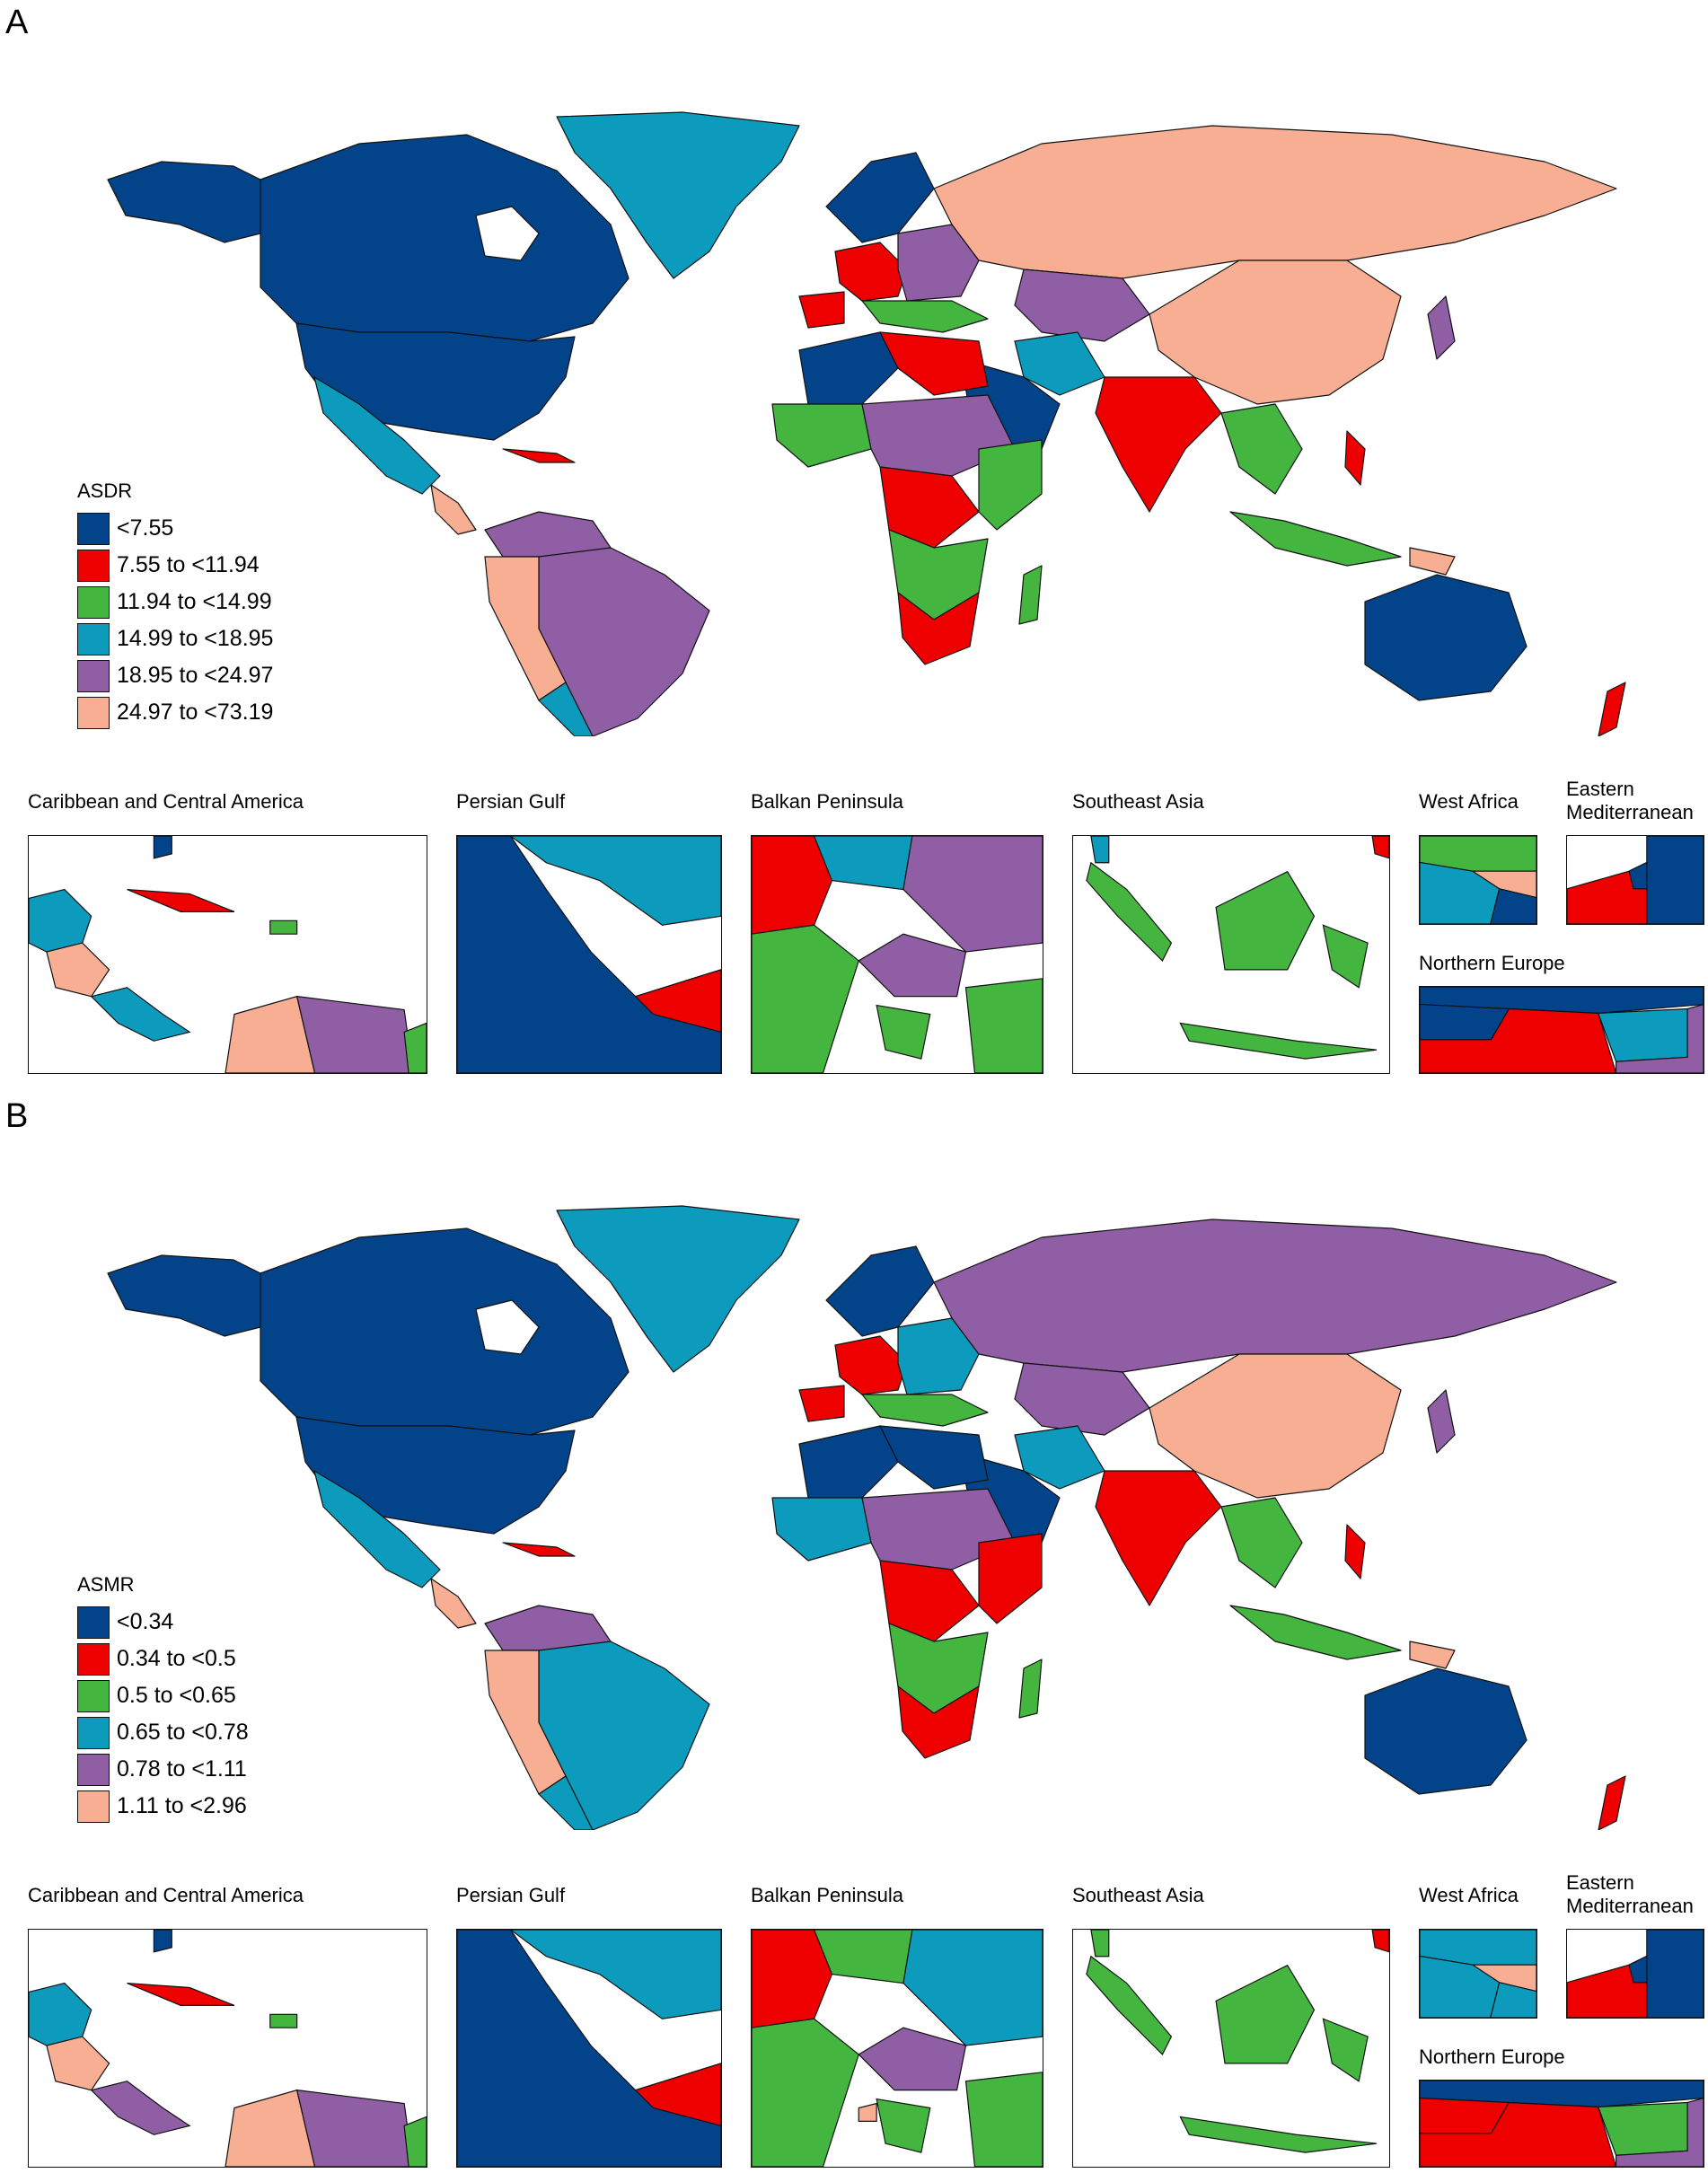  I want to click on region-north-africa-west, so click(848, 368).